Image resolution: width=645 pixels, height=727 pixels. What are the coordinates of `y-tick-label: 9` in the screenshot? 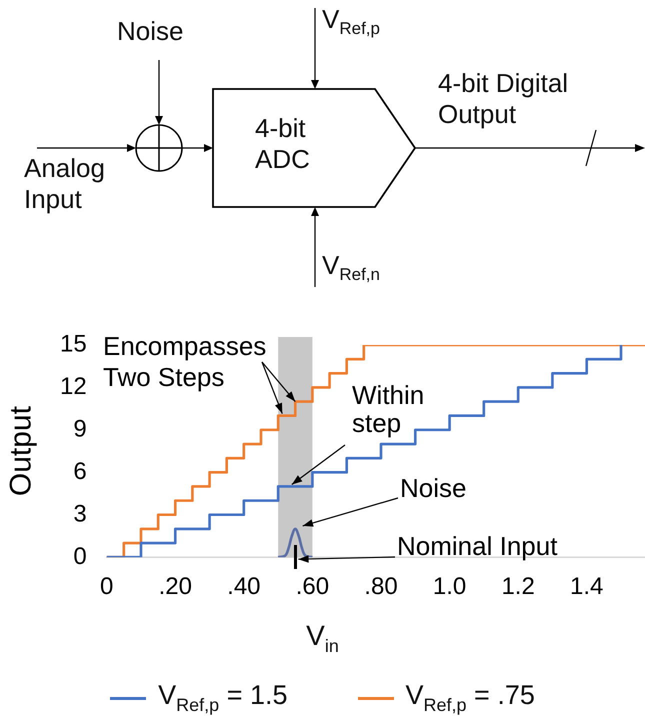 It's located at (80, 429).